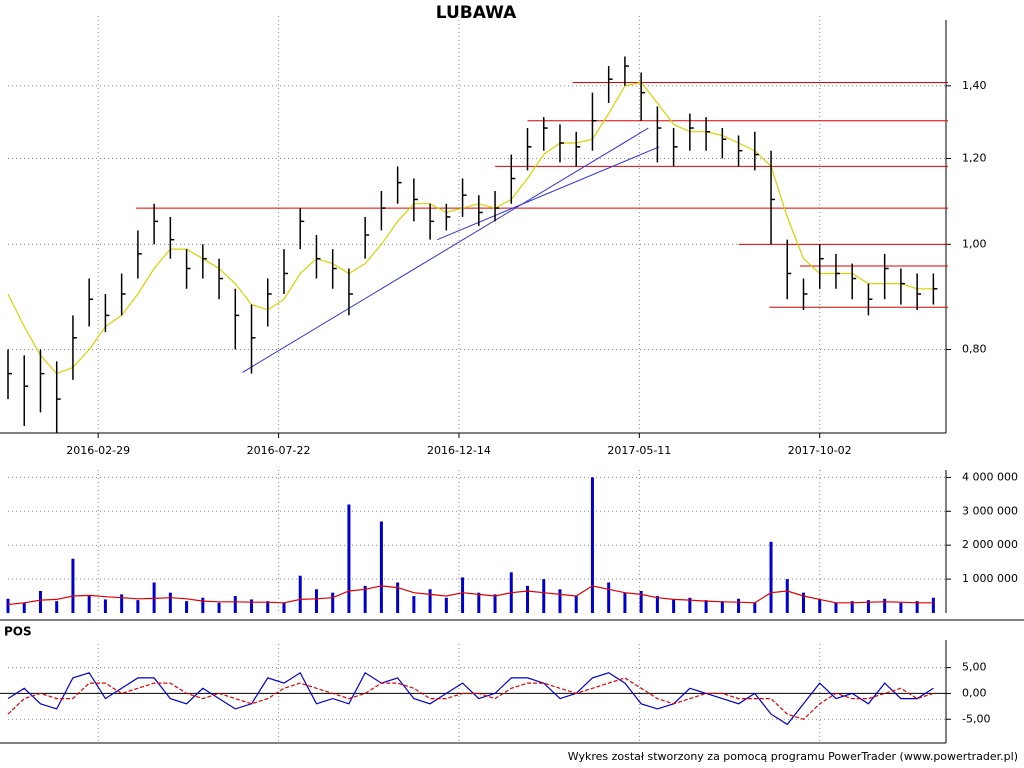 This screenshot has width=1024, height=768. Describe the element at coordinates (820, 450) in the screenshot. I see `x-tick-label: 2017-10-02` at that location.